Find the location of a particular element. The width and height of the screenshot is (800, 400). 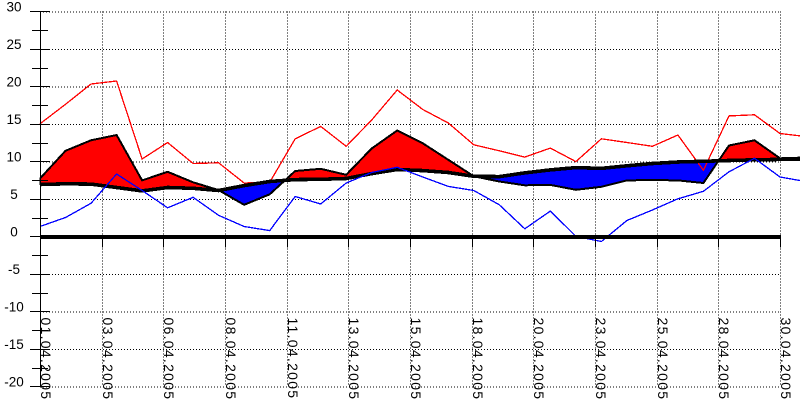

y-axis-label: -5 is located at coordinates (14, 269).